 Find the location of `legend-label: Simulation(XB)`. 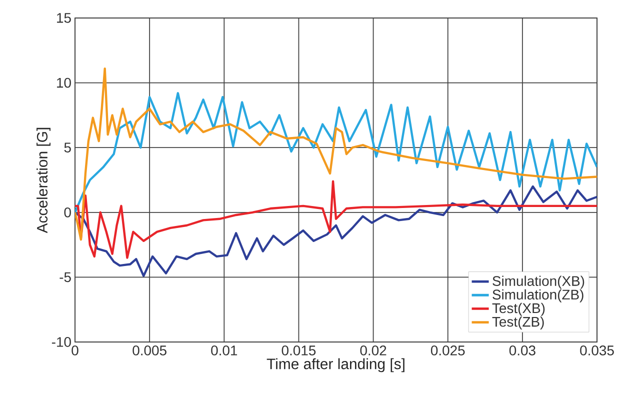

legend-label: Simulation(XB) is located at coordinates (538, 282).